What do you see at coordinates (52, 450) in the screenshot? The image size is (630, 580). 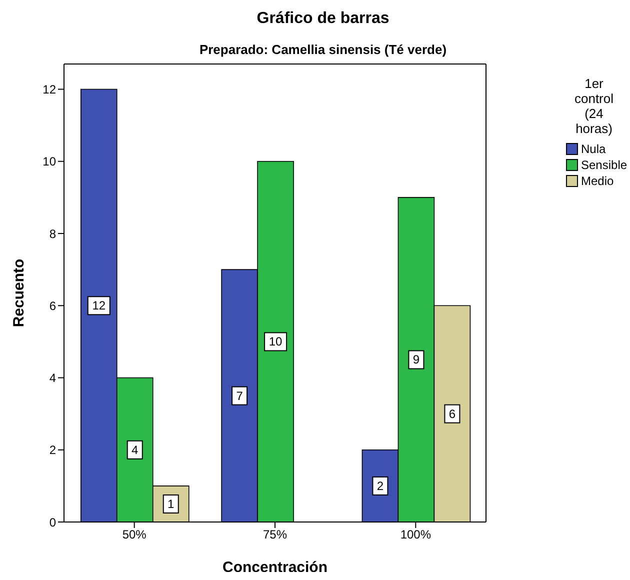 I see `y-tick-label: 2` at bounding box center [52, 450].